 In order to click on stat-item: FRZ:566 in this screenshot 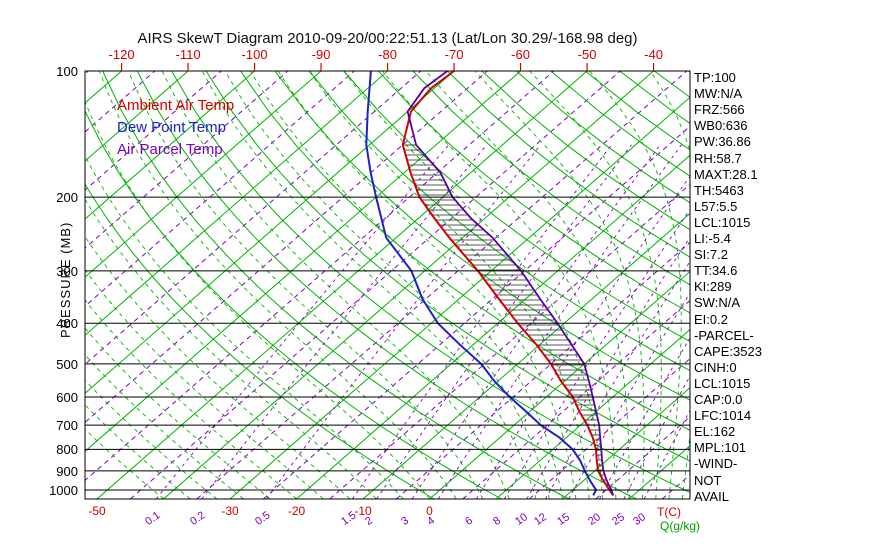, I will do `click(719, 110)`.